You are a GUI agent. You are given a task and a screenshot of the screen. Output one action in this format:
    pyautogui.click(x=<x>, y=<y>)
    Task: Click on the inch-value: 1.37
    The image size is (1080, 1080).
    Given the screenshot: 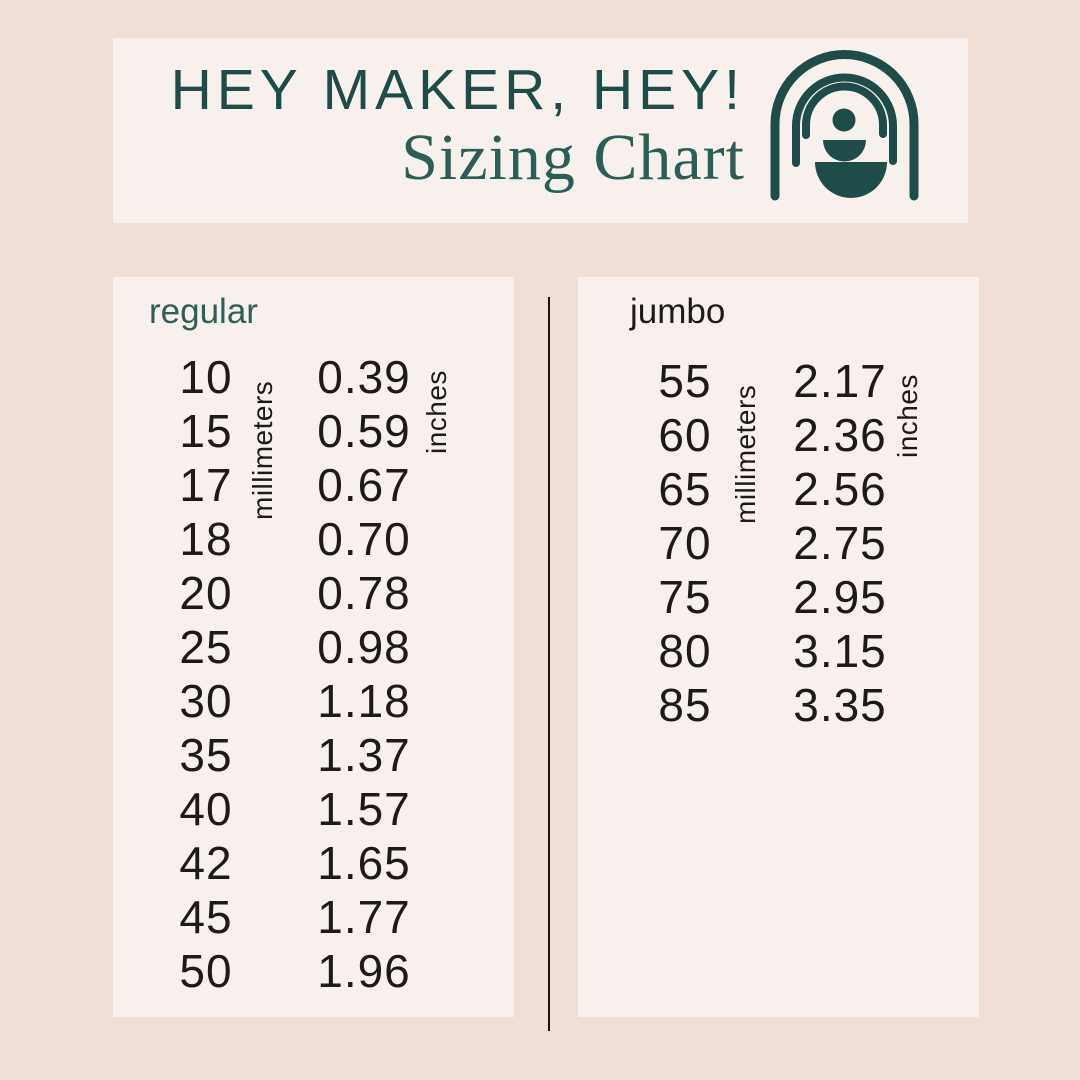 What is the action you would take?
    pyautogui.click(x=364, y=755)
    